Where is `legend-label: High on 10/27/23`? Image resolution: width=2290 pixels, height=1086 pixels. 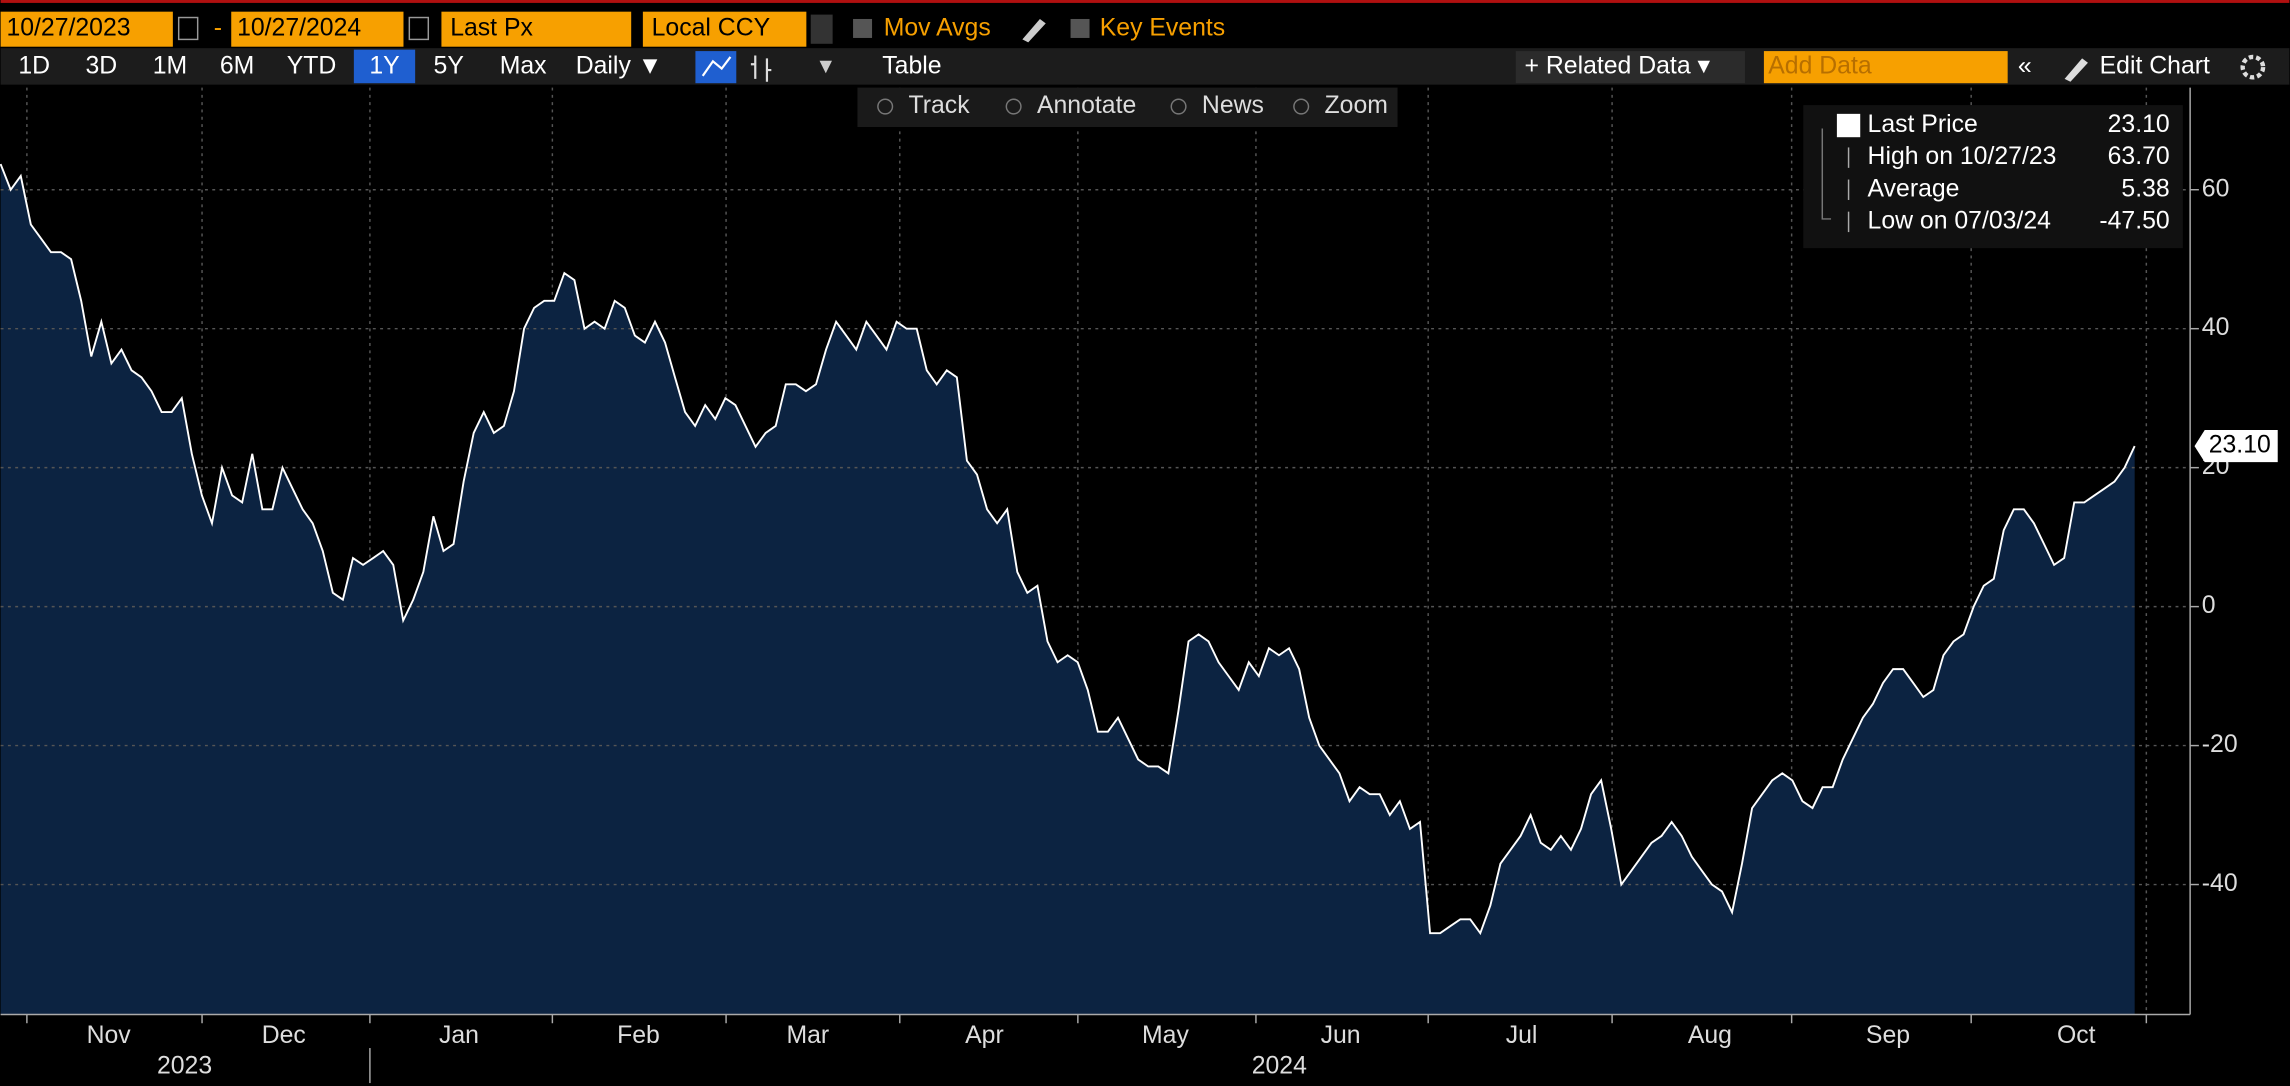
legend-label: High on 10/27/23 is located at coordinates (1962, 156).